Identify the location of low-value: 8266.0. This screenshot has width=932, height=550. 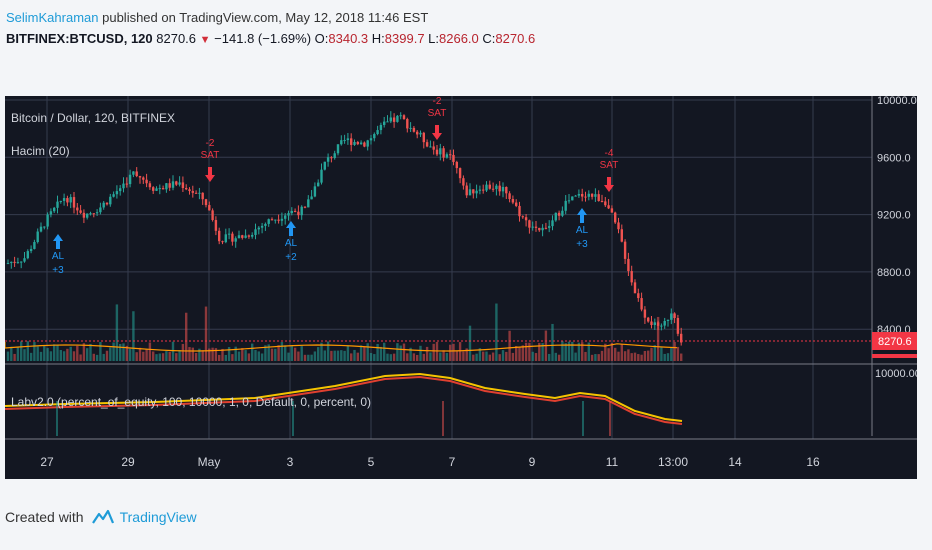
(459, 38).